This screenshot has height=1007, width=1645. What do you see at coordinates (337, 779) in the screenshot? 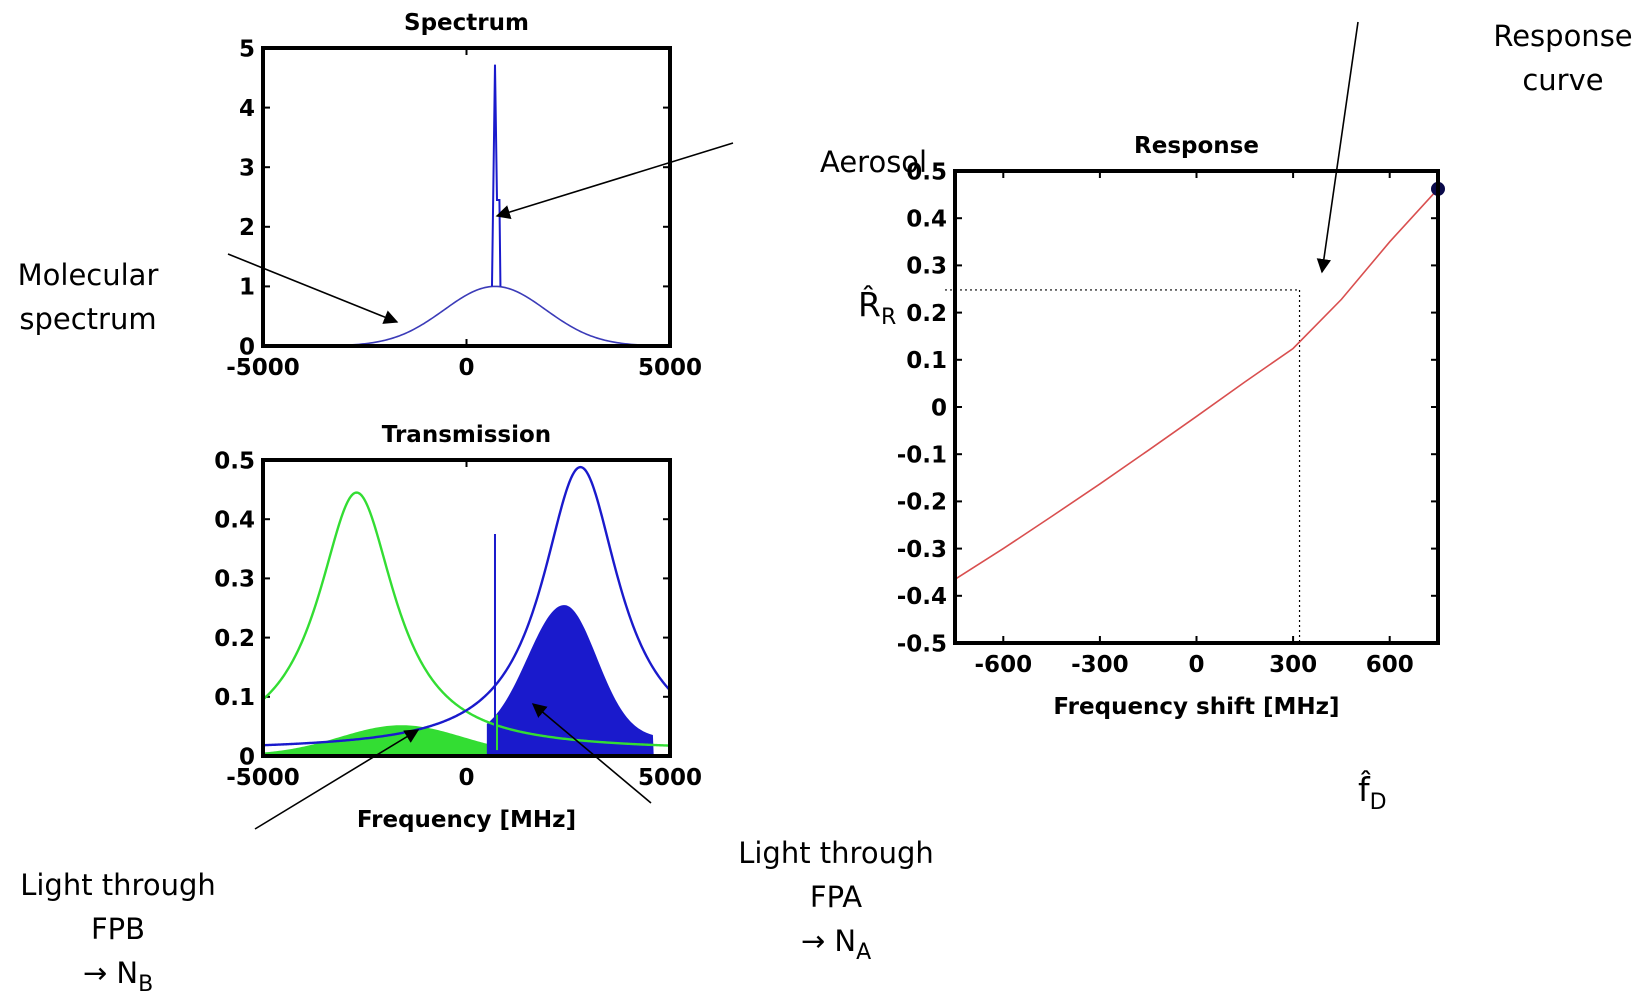
I see `fpb-arrow` at bounding box center [337, 779].